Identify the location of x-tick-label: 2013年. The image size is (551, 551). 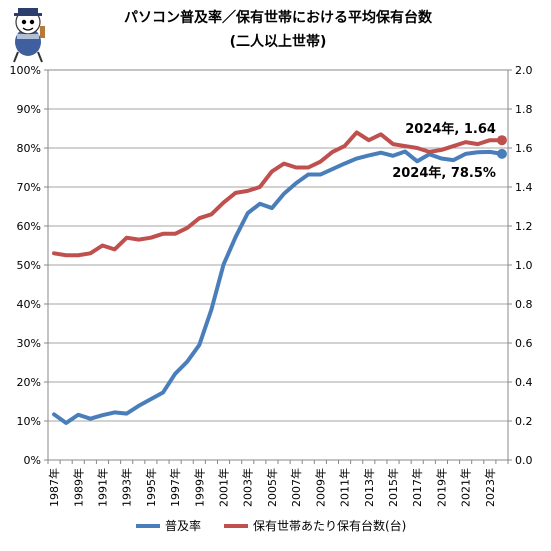
(369, 487).